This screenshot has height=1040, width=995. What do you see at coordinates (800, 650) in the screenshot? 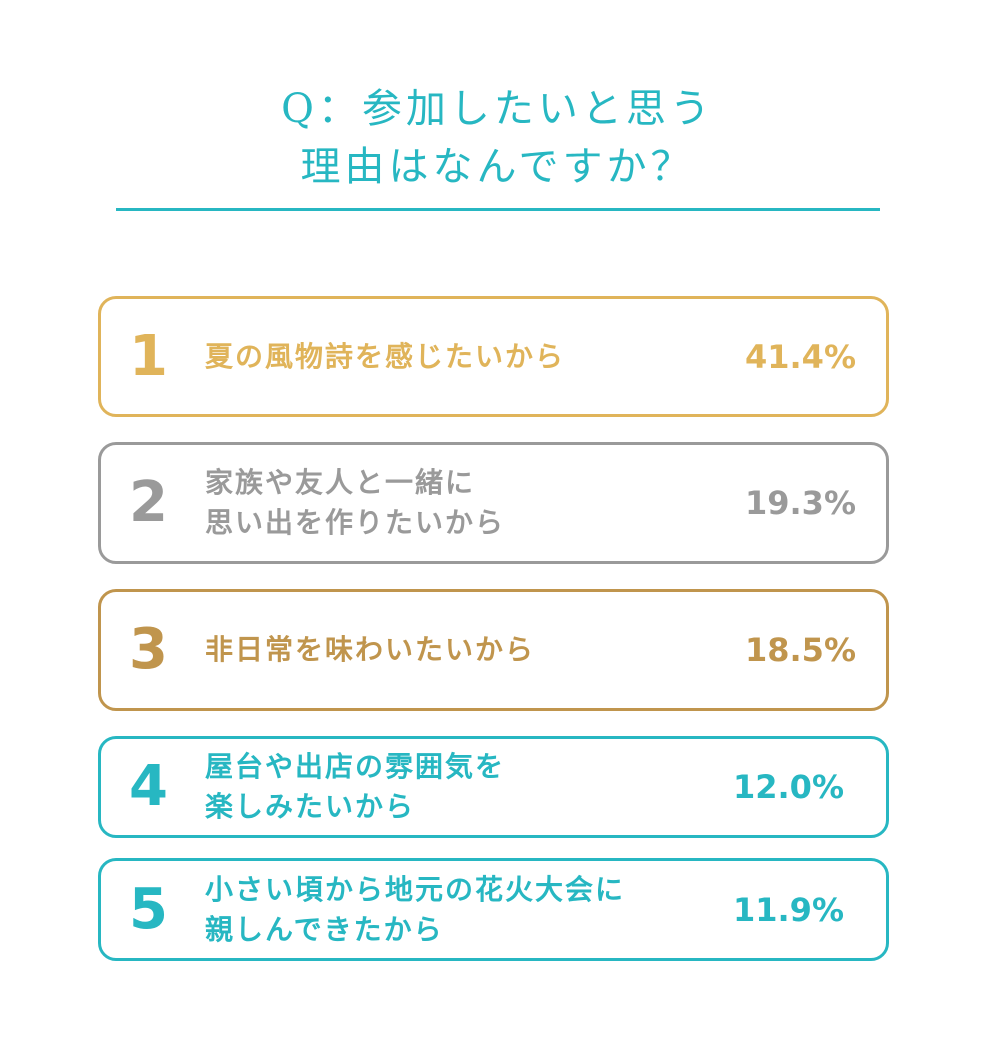
I see `percentage-value: 18.5%` at bounding box center [800, 650].